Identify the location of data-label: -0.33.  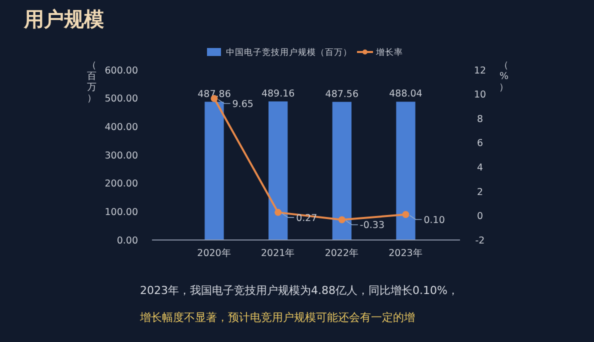
(372, 226).